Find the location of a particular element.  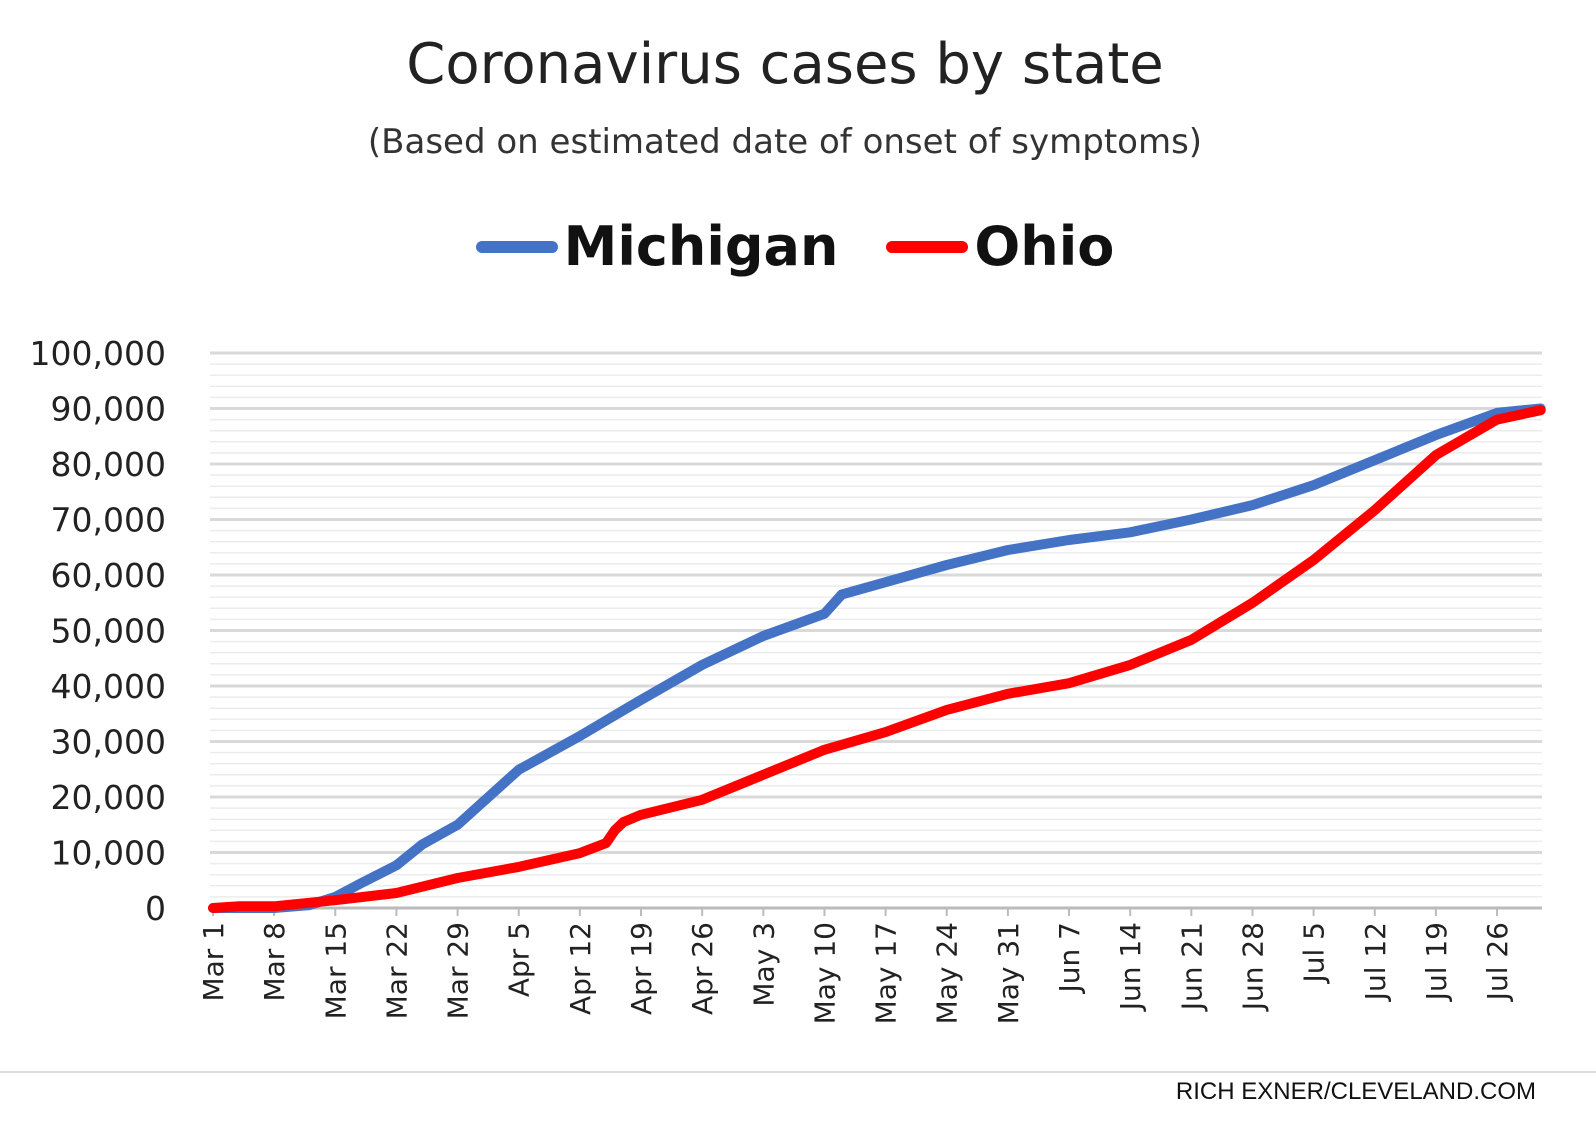

y-tick-label: 20,000 is located at coordinates (108, 797).